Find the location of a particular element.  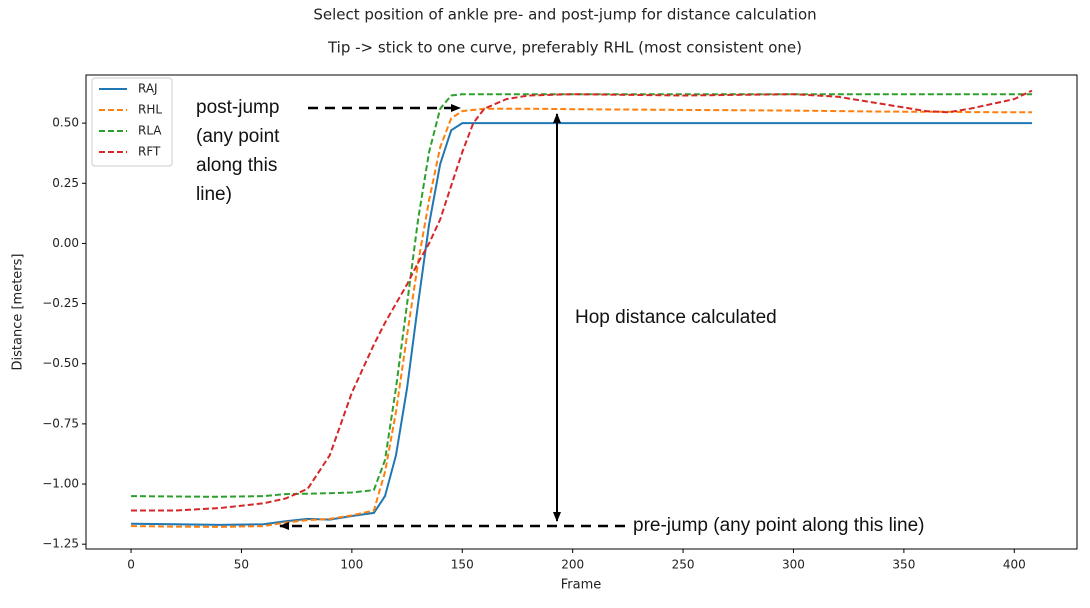

annotation: line) is located at coordinates (214, 194).